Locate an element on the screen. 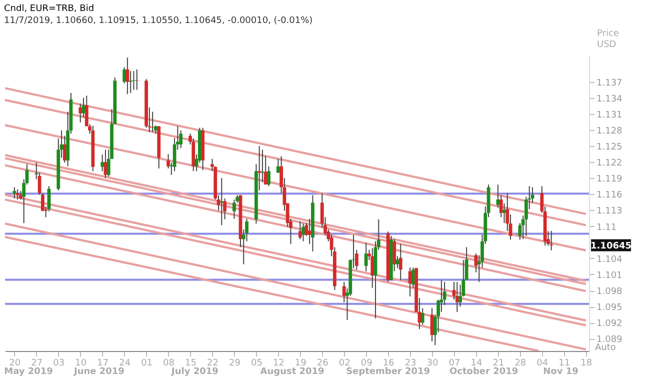  x-tick-label: 12 is located at coordinates (278, 363).